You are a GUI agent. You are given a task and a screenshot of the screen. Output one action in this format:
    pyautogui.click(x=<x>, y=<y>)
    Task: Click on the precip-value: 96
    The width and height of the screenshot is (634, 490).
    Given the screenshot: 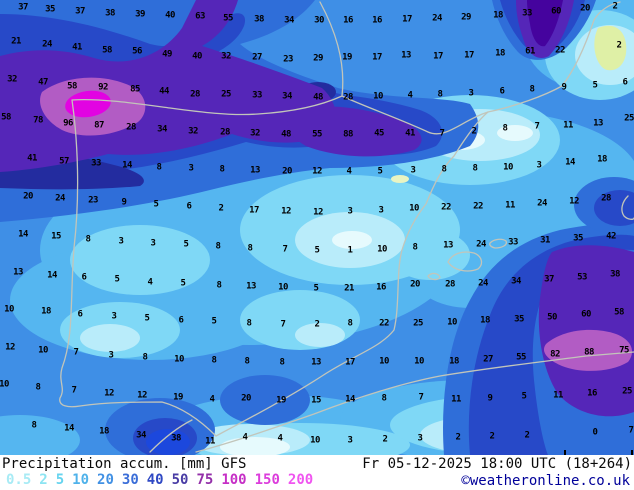 What is the action you would take?
    pyautogui.click(x=68, y=123)
    